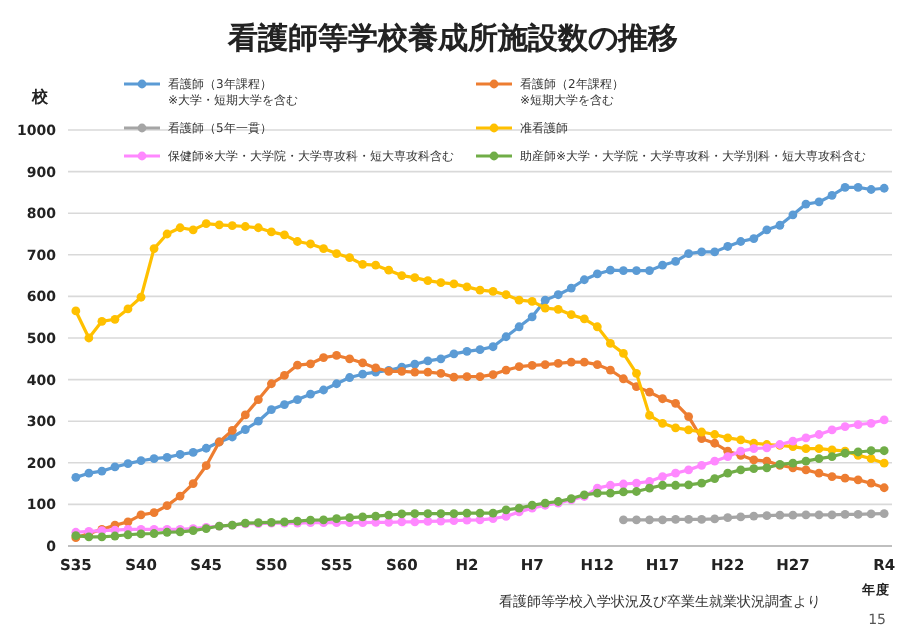 The width and height of the screenshot is (906, 640). What do you see at coordinates (452, 38) in the screenshot?
I see `chart-title: 看護師等学校養成所施設数の推移` at bounding box center [452, 38].